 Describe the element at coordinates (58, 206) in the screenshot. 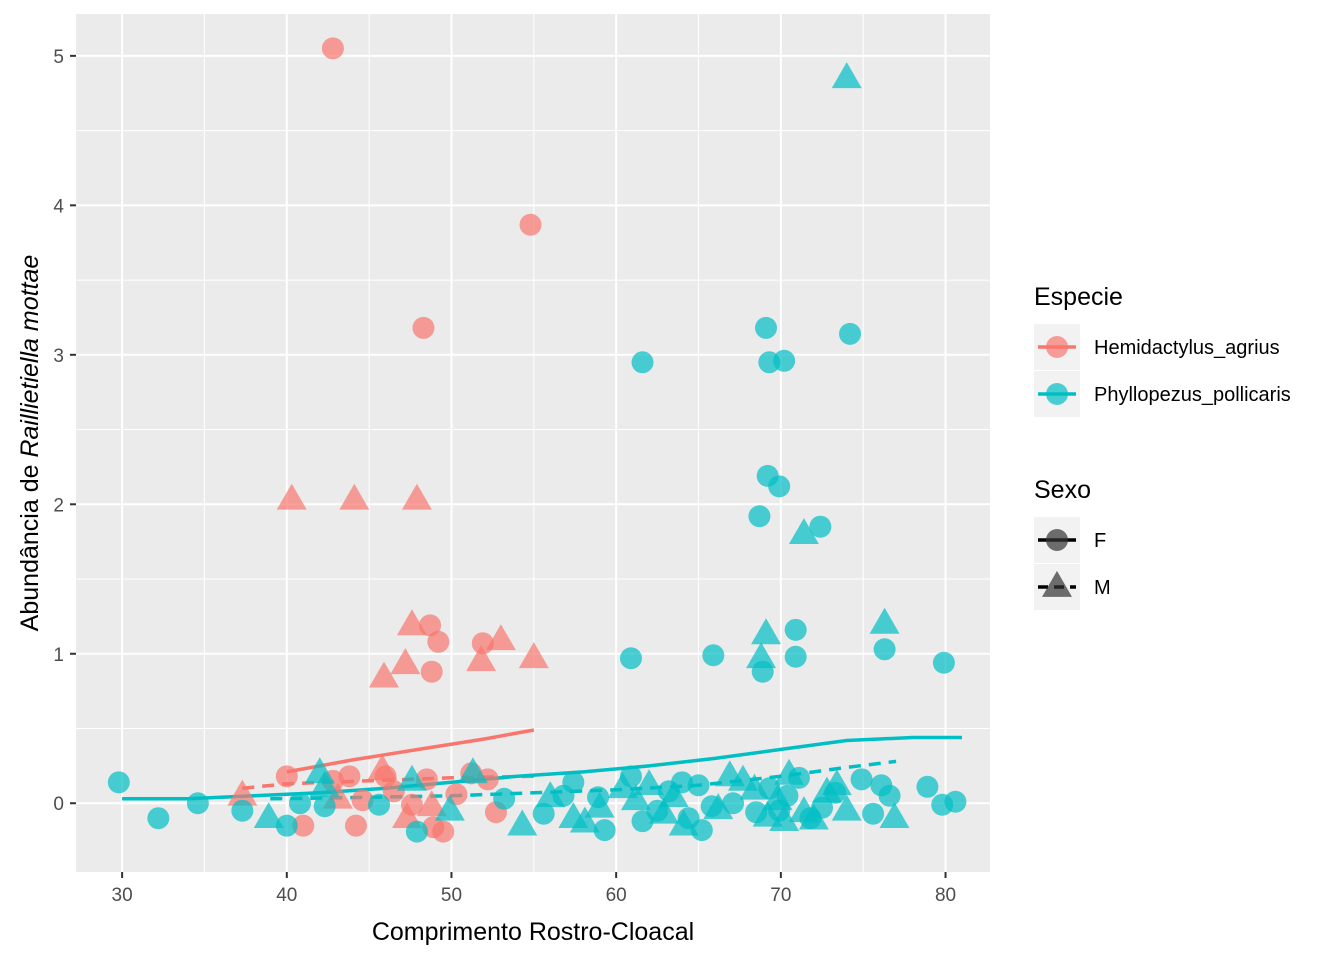

I see `y-tick-label: 4` at that location.